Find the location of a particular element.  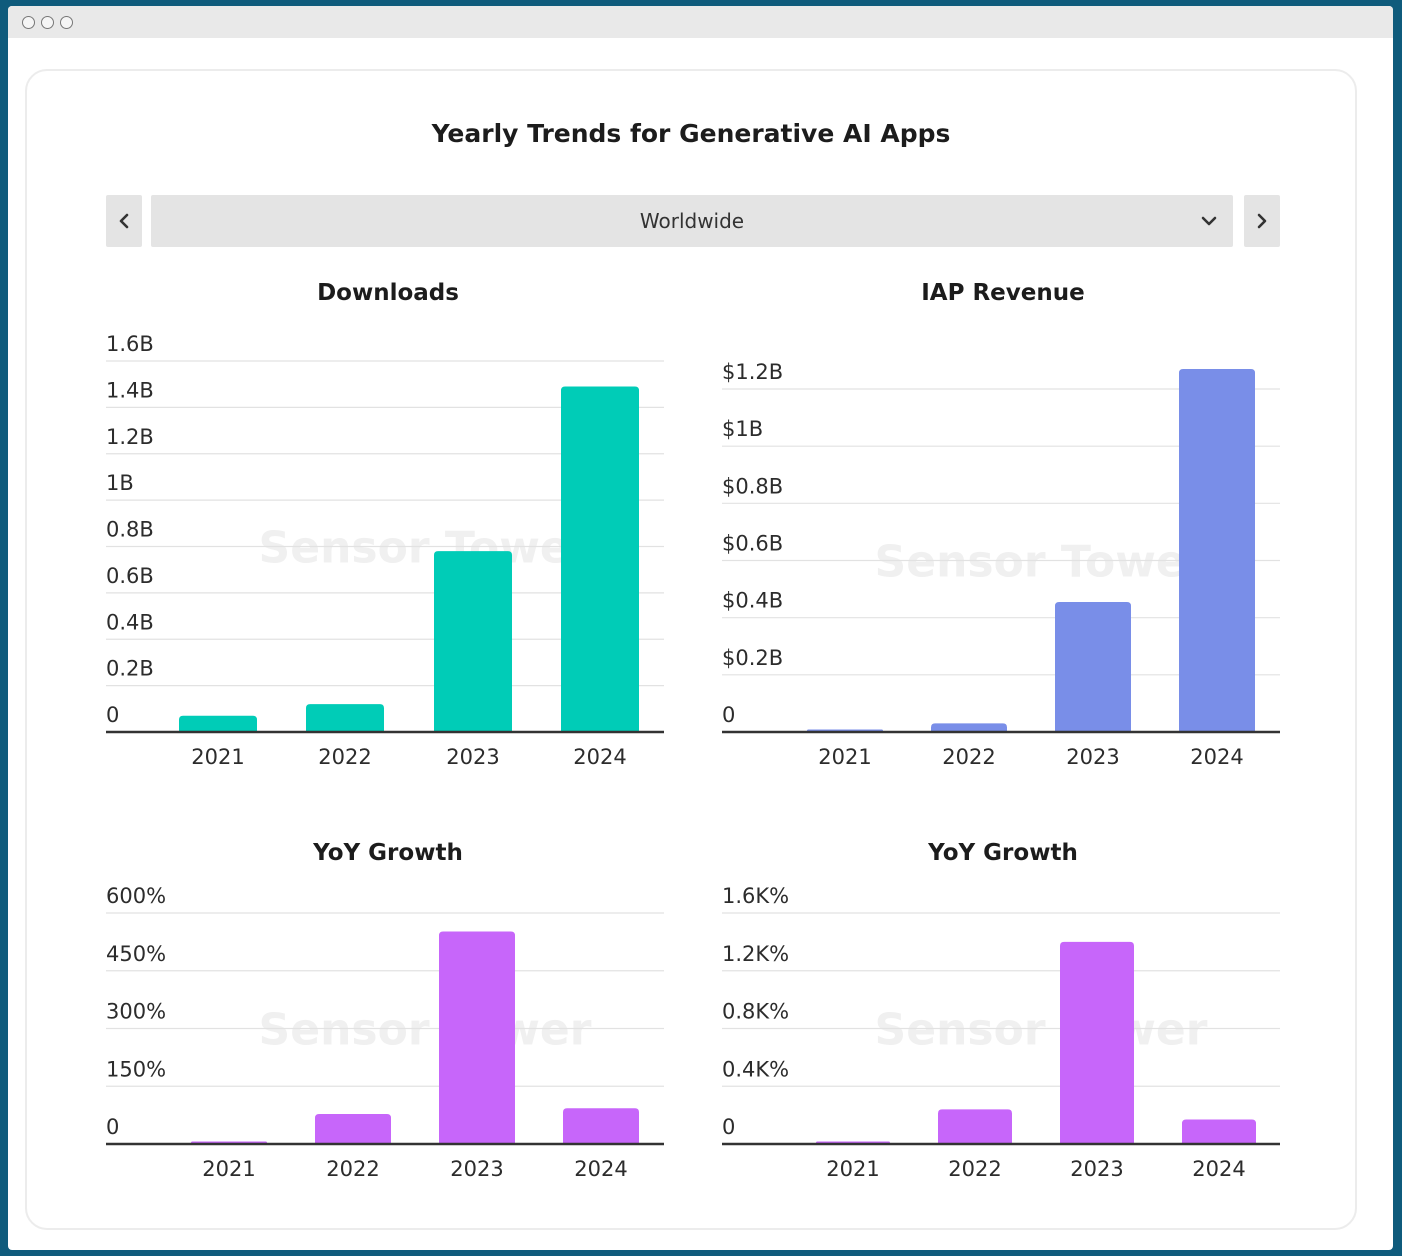

revenue-yoy-bar-2024 is located at coordinates (1219, 1131).